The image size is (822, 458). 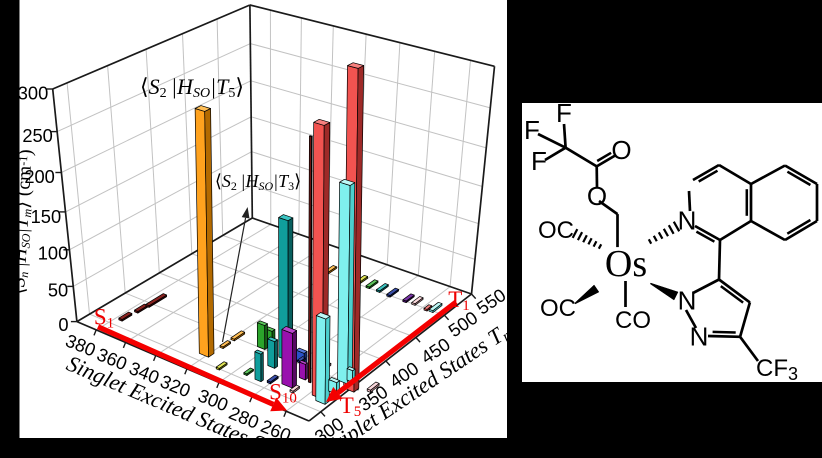 I want to click on svg-text: 50, so click(x=58, y=290).